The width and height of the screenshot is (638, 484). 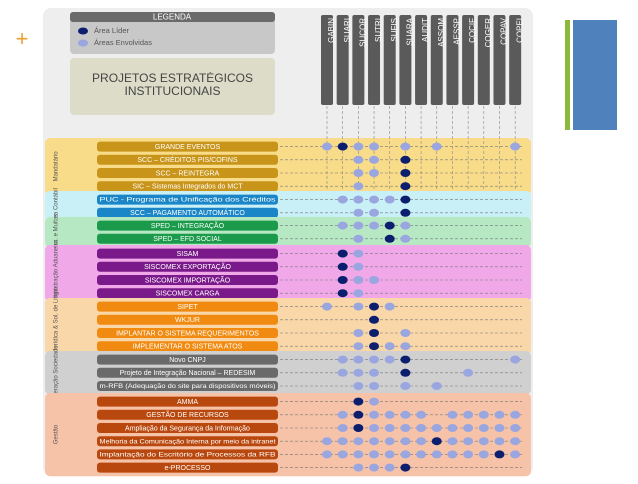 What do you see at coordinates (347, 30) in the screenshot?
I see `column-label: SUARI` at bounding box center [347, 30].